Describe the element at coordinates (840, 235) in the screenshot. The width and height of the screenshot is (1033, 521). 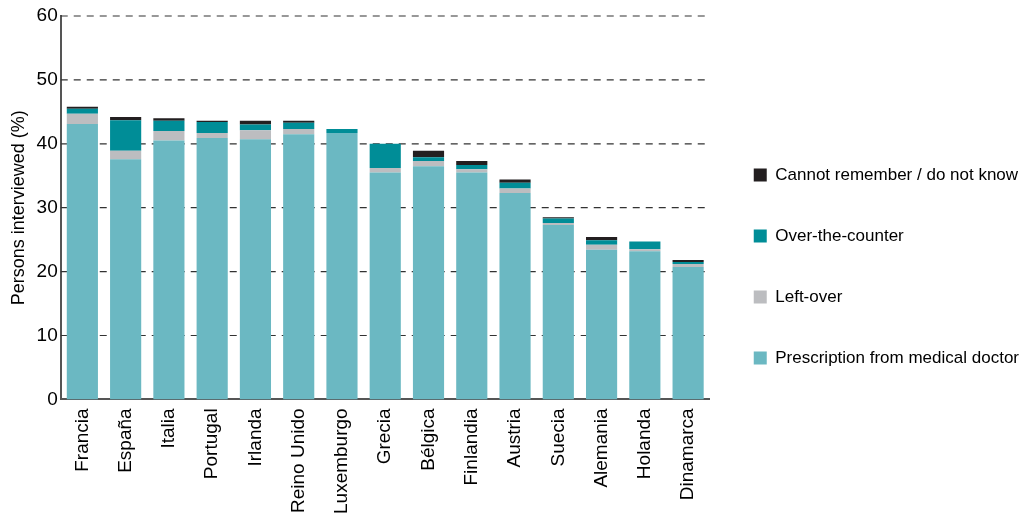
I see `legend-label: Over-the-counter` at that location.